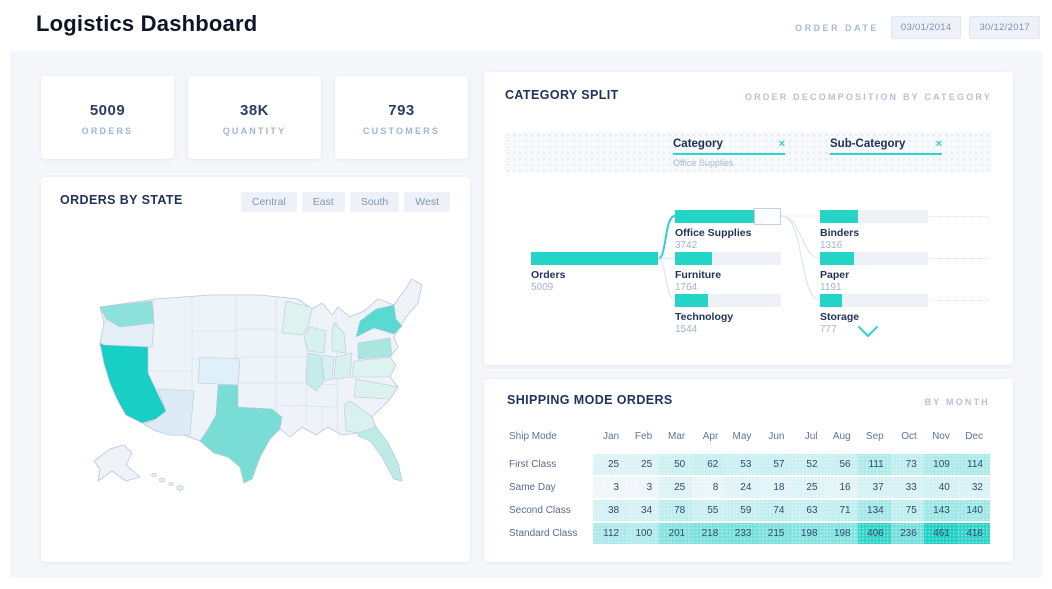 This screenshot has width=1052, height=589. I want to click on region-filter-central: Central, so click(268, 202).